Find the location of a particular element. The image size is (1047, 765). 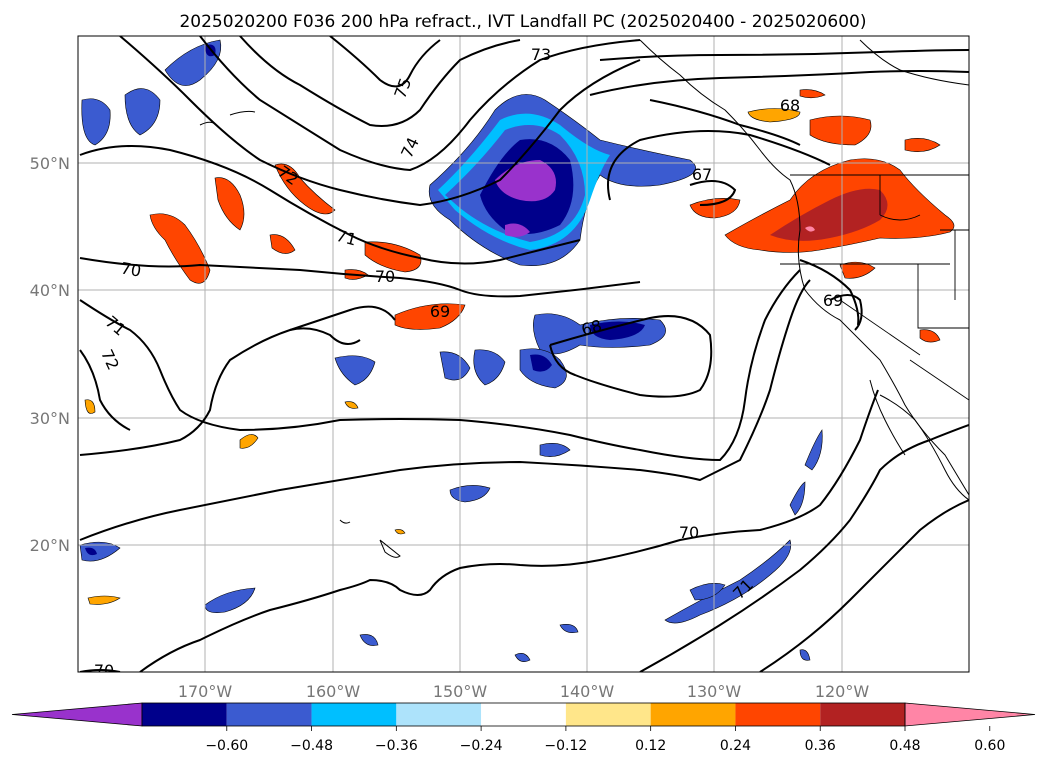

colorbar-frame is located at coordinates (523, 714).